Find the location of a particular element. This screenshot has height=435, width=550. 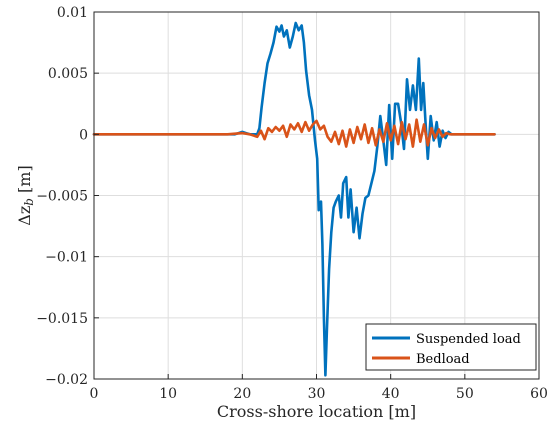

series-line-bedload is located at coordinates (294, 133).